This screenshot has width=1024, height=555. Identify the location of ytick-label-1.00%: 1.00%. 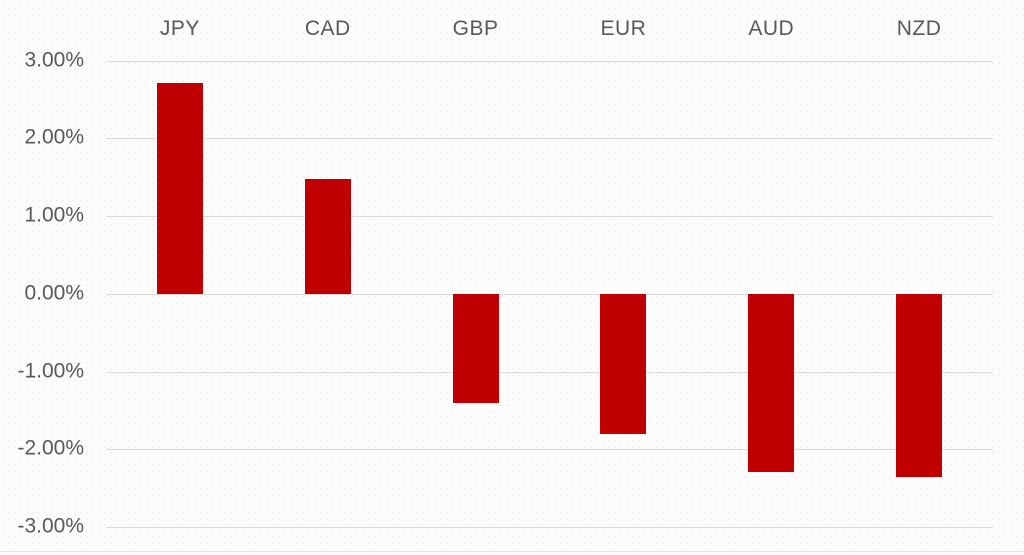
(54, 215).